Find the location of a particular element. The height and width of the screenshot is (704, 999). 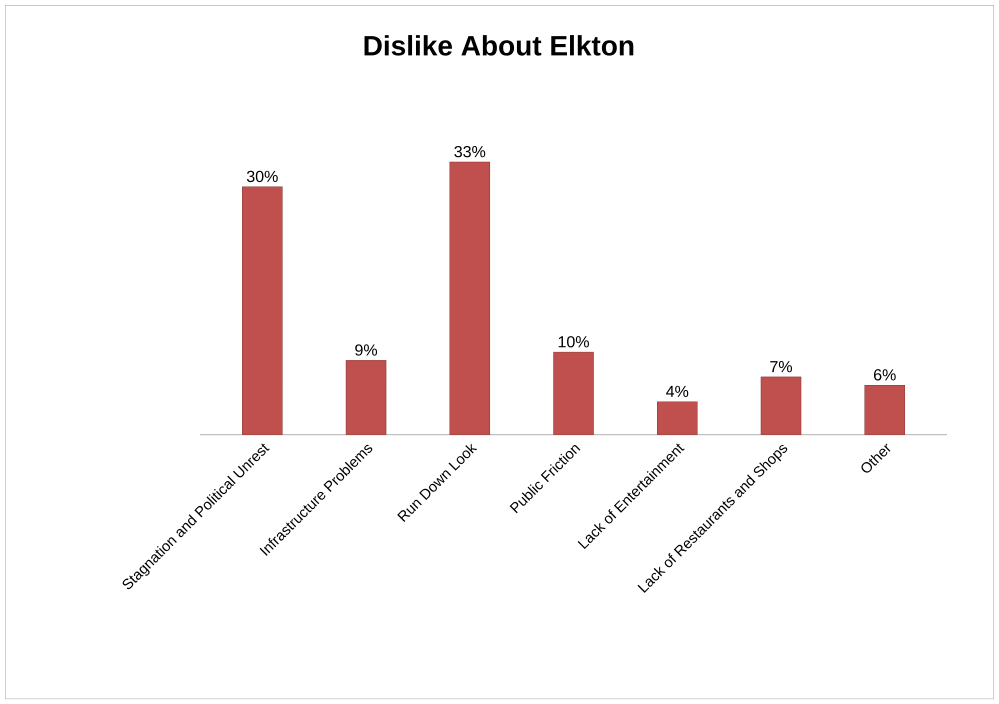

data-label: 10% is located at coordinates (573, 342).